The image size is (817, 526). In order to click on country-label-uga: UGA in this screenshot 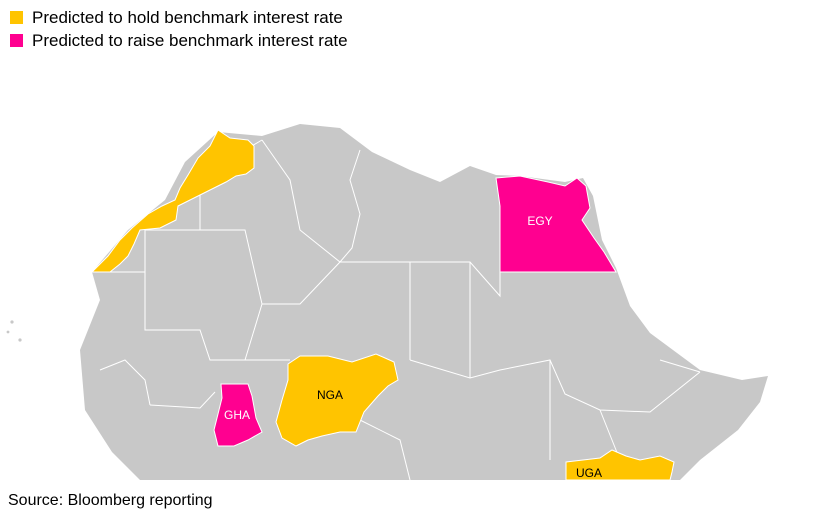, I will do `click(589, 473)`.